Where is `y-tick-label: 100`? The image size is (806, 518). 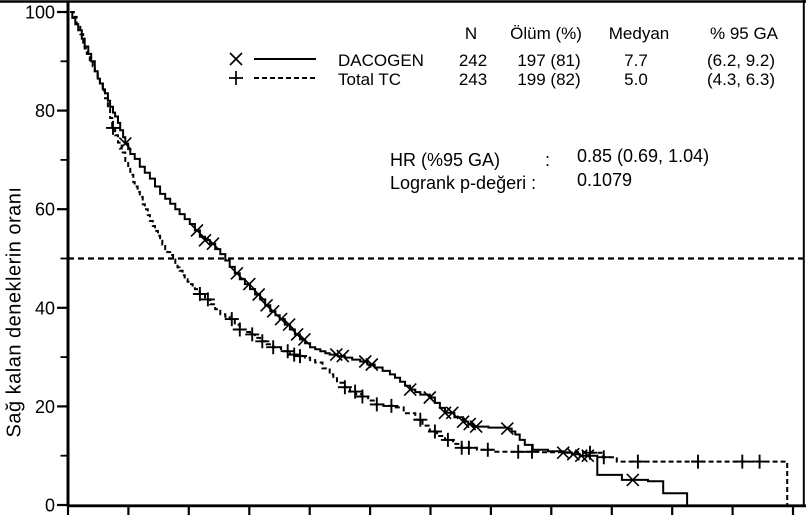
y-tick-label: 100 is located at coordinates (40, 13).